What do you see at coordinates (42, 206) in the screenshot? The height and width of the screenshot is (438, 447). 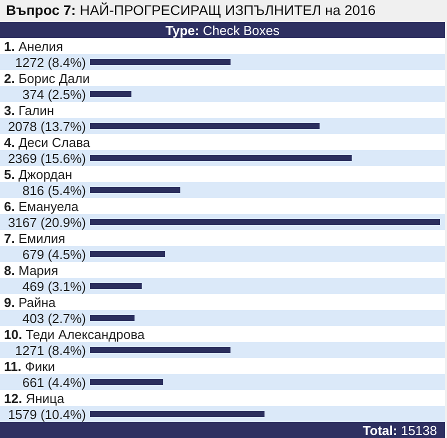 I see `y-tick-label: 6. Емануела` at bounding box center [42, 206].